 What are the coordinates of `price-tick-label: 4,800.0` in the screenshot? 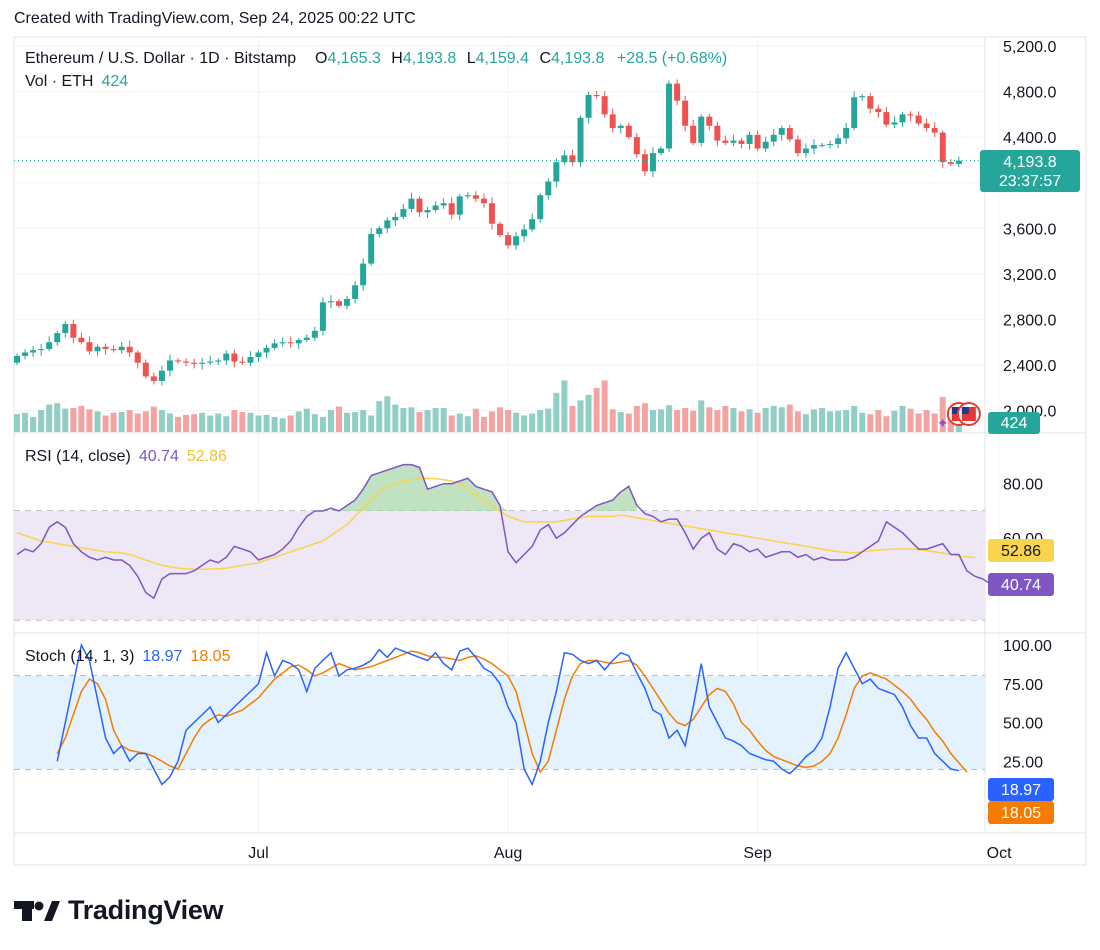 It's located at (1029, 93).